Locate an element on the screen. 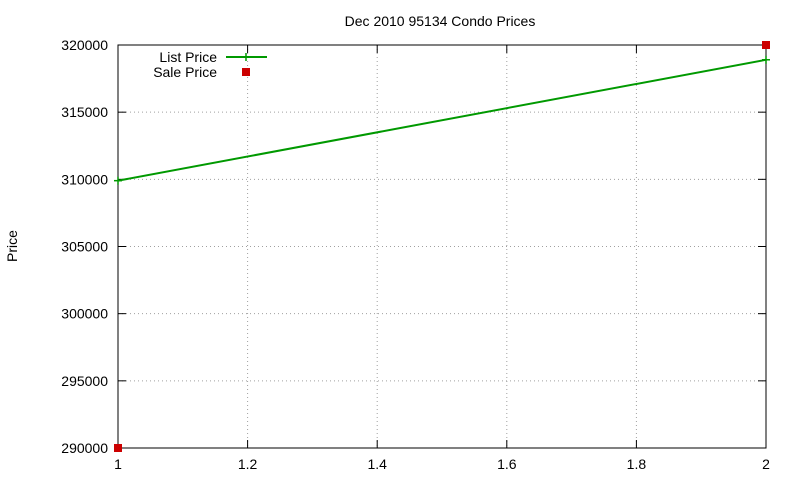 This screenshot has height=480, width=800. legend-label-0: List Price is located at coordinates (188, 57).